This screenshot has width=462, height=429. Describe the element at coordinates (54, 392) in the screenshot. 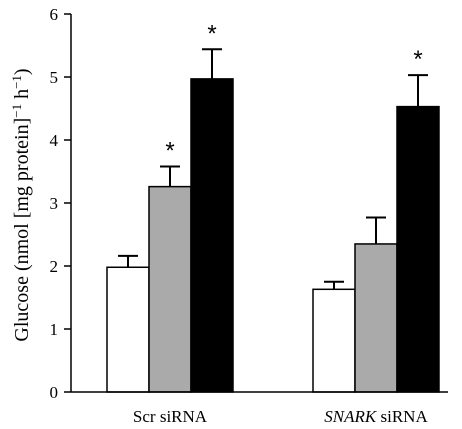

I see `y-tick-label: 0` at that location.